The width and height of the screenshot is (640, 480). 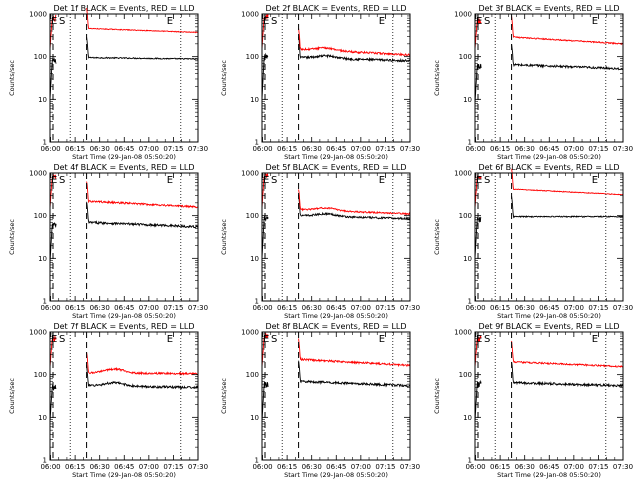 I want to click on chart-title: Det 5f BLACK = Events, RED = LLD, so click(x=335, y=167).